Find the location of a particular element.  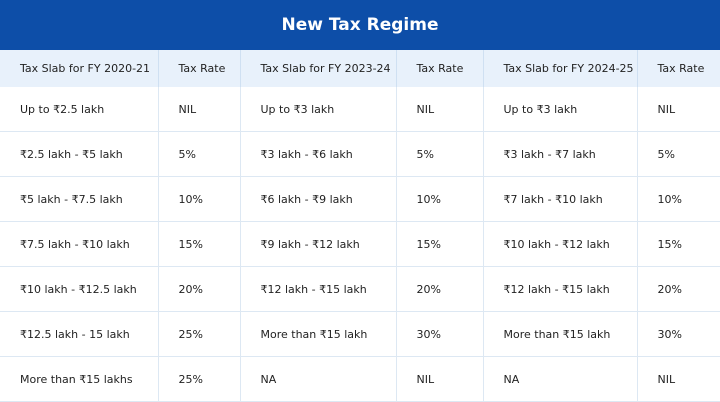

tax-slab-cell: ₹7 lakh - ₹10 lakh is located at coordinates (560, 199).